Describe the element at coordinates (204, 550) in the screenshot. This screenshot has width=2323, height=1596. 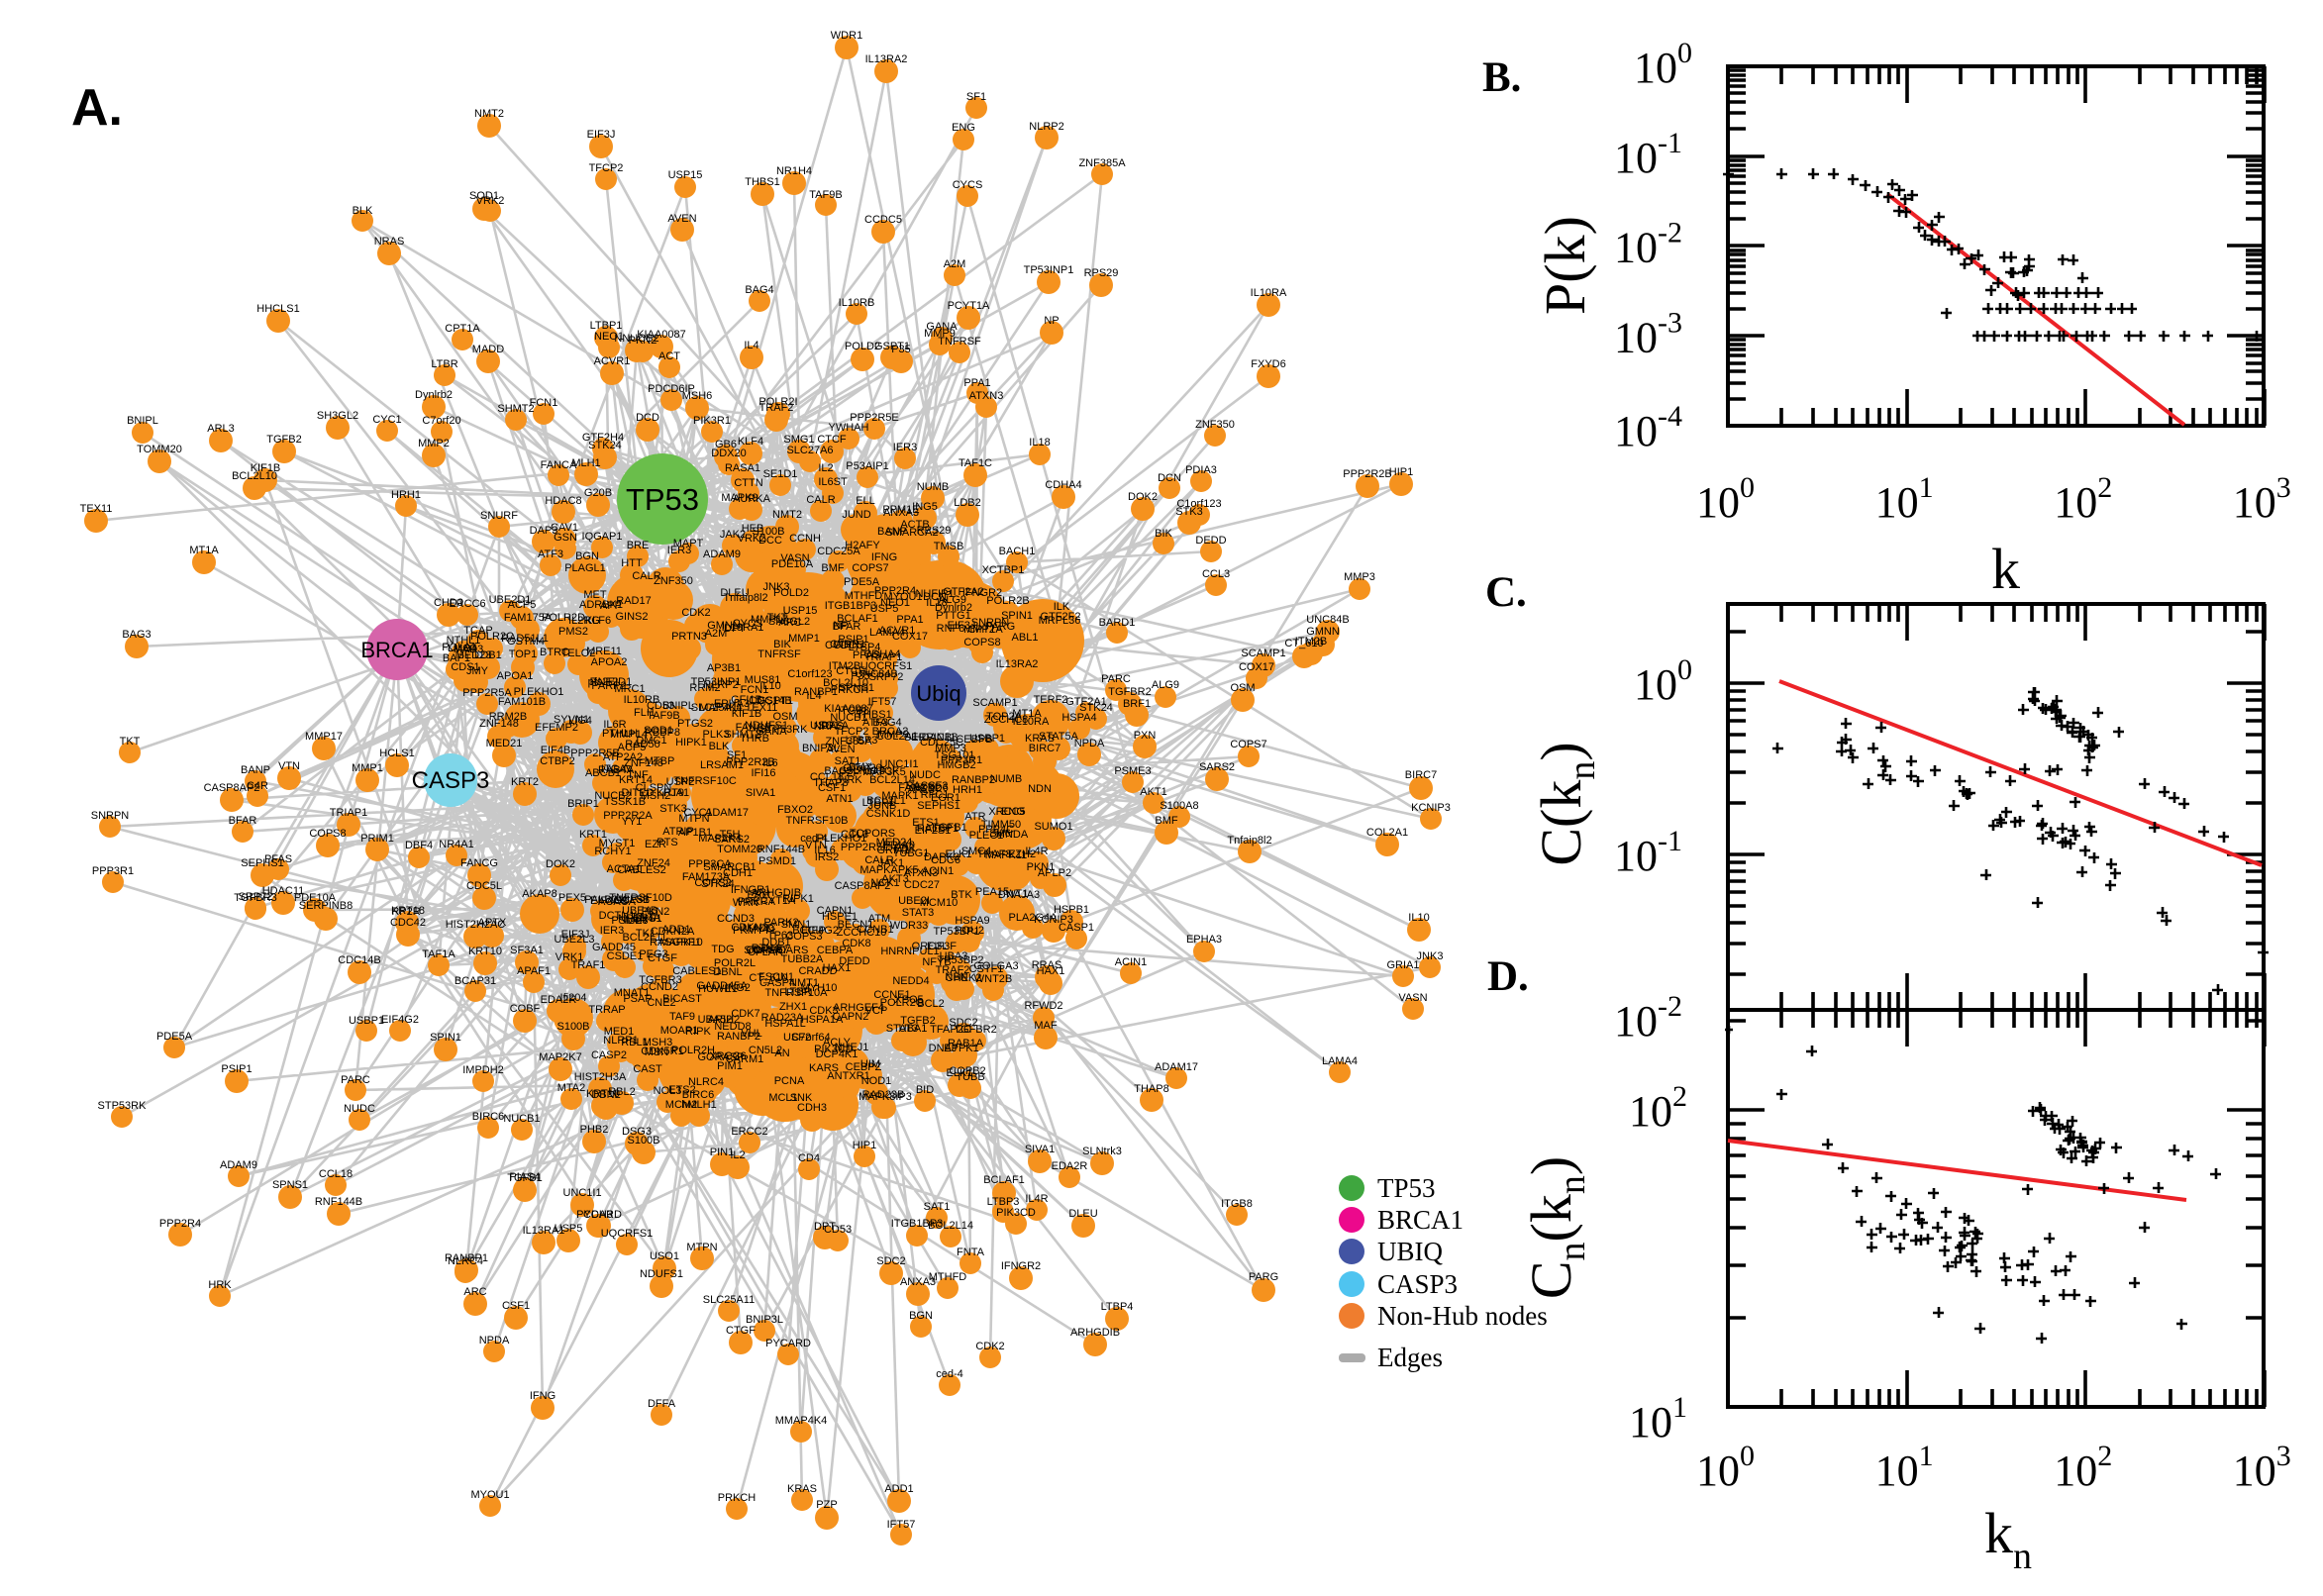
I see `svg-text: MT1A` at that location.